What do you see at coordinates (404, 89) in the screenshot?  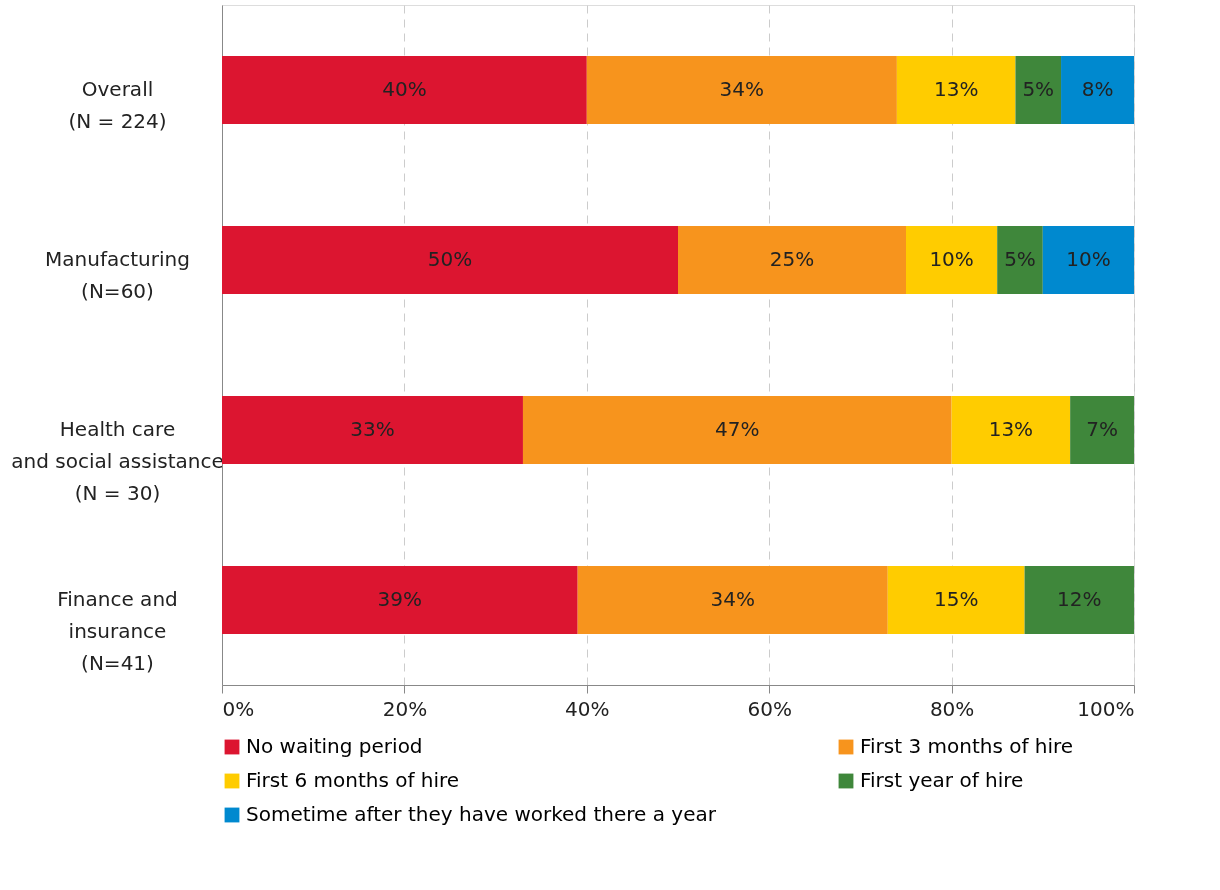 I see `data-label: 40%` at bounding box center [404, 89].